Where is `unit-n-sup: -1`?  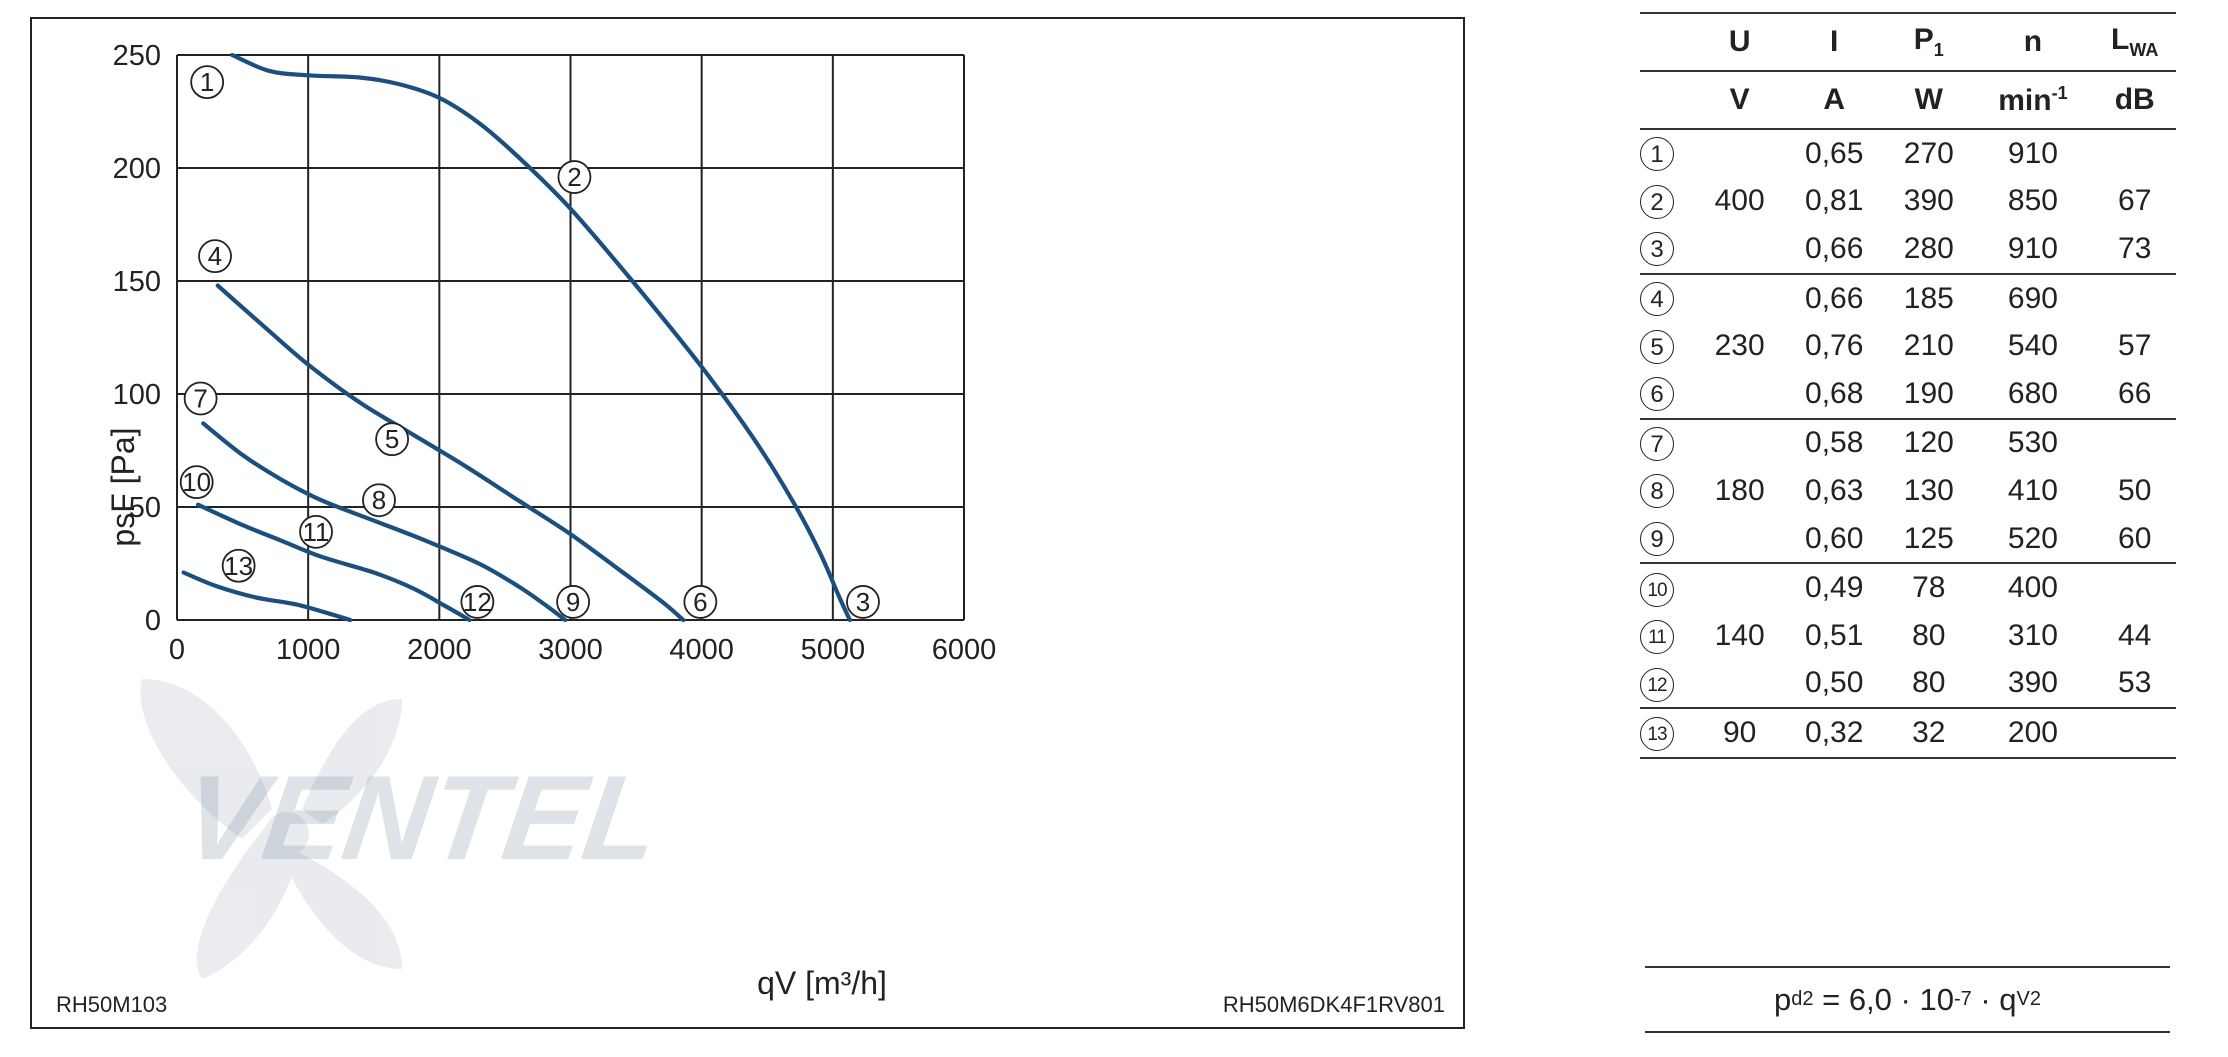
unit-n-sup: -1 is located at coordinates (2059, 92).